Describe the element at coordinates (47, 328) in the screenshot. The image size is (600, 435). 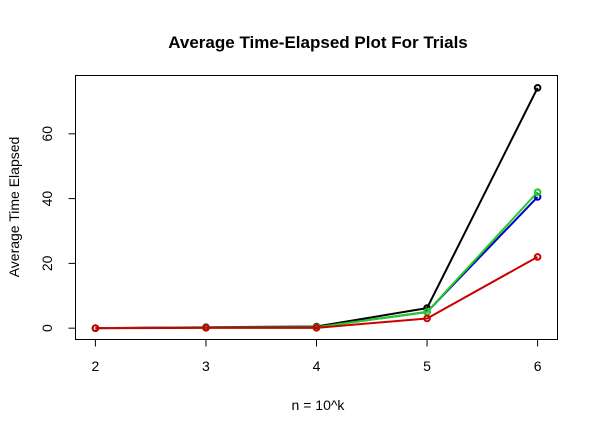
I see `y-tick-label: 0` at that location.